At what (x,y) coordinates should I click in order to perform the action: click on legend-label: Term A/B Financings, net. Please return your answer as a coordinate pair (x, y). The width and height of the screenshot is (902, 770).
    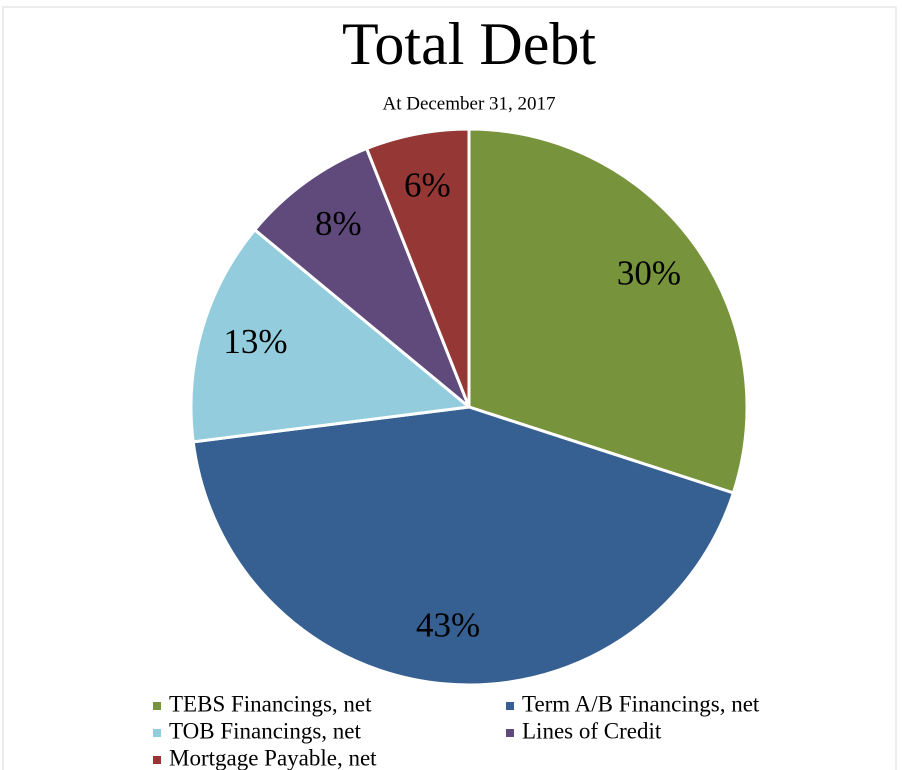
    Looking at the image, I should click on (641, 703).